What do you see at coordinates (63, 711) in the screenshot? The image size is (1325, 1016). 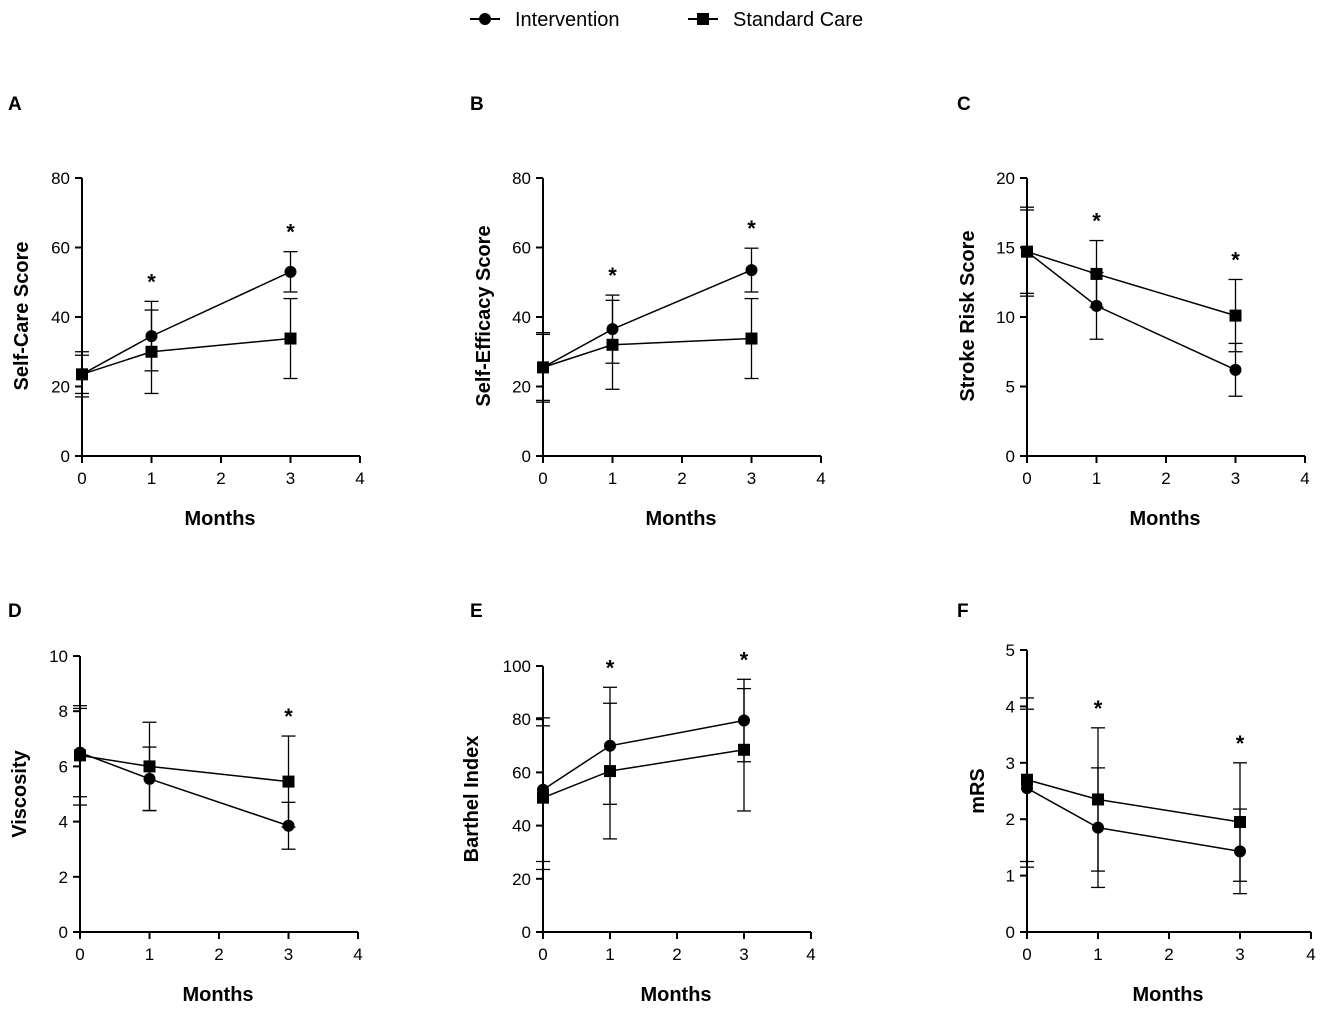 I see `y-tick-label: 8` at bounding box center [63, 711].